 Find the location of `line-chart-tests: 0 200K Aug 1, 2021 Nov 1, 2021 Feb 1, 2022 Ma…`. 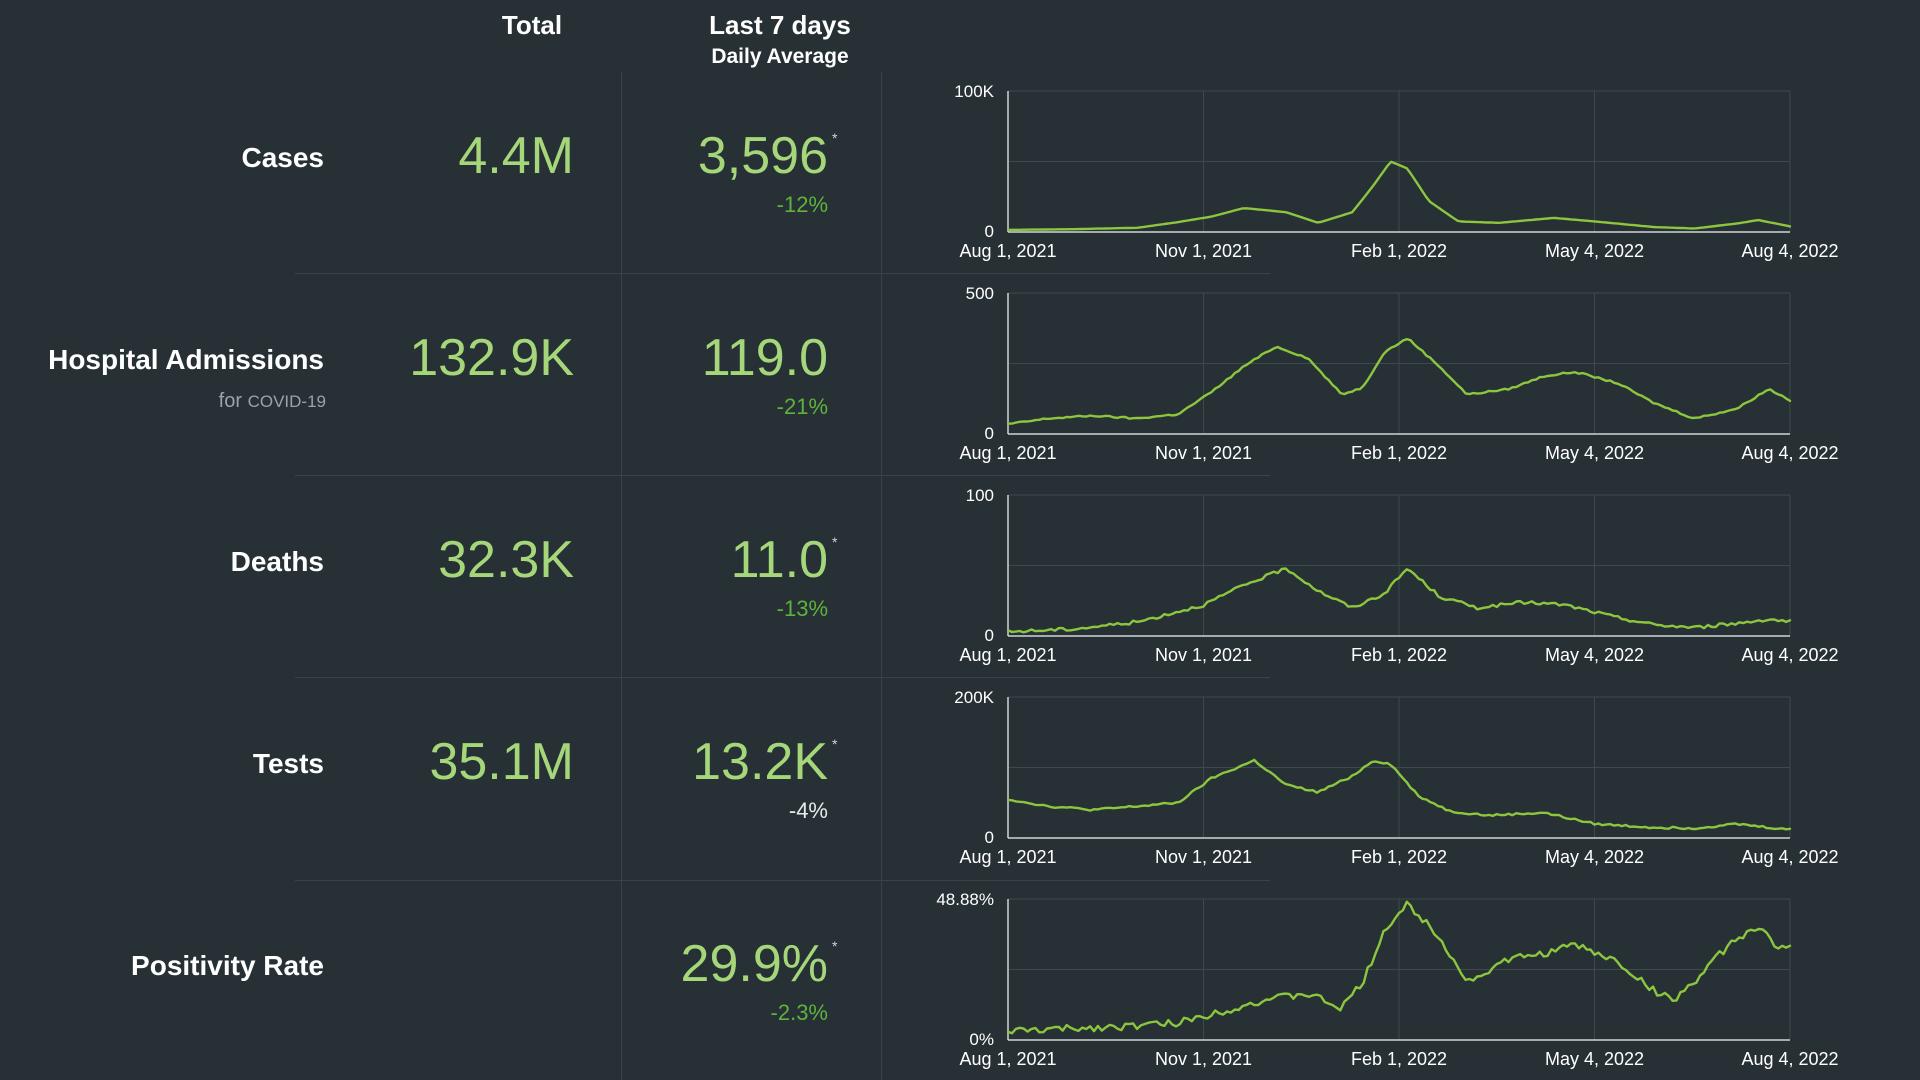

line-chart-tests: 0 200K Aug 1, 2021 Nov 1, 2021 Feb 1, 2022 Ma… is located at coordinates (1396, 777).